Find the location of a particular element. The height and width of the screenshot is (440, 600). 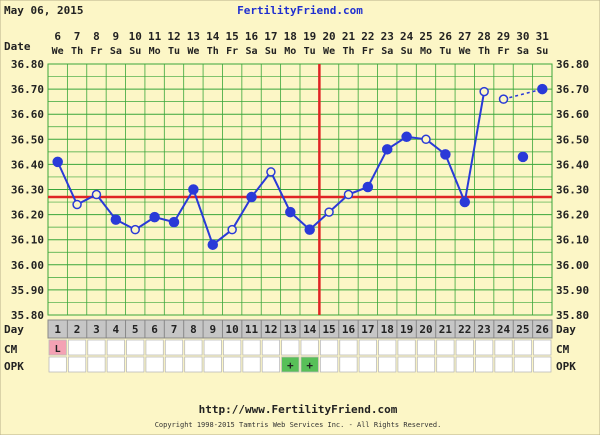

cm-row-label-right: CM is located at coordinates (563, 349).